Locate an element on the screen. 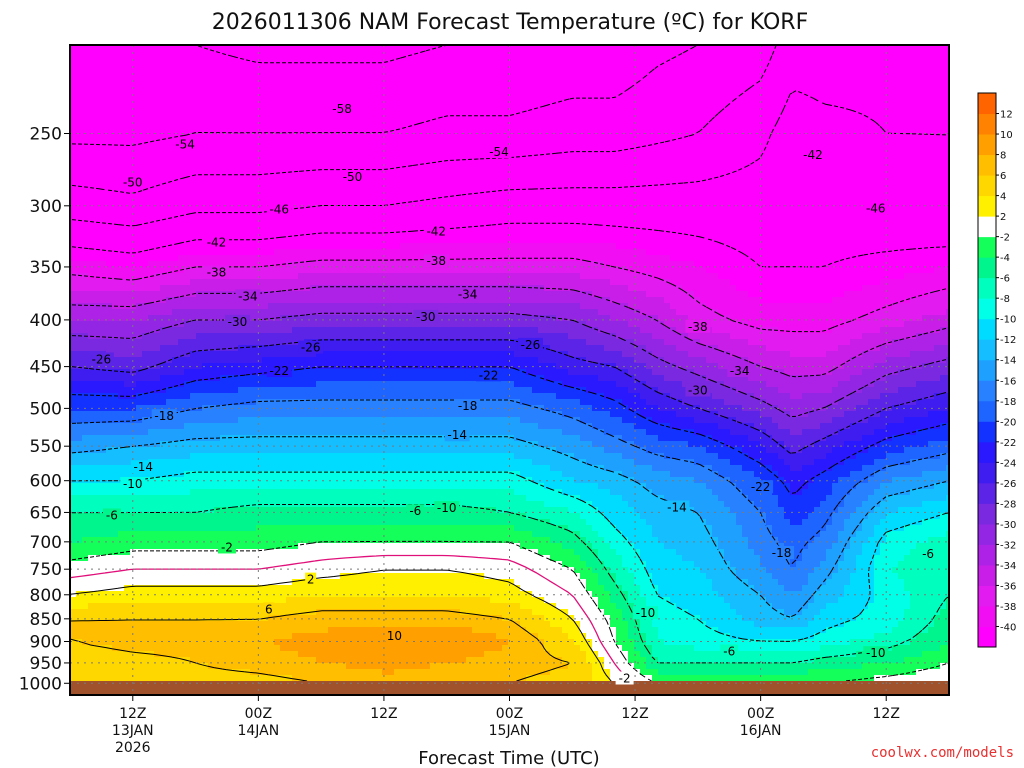 The height and width of the screenshot is (768, 1024). credit-link: coolwx.com/models is located at coordinates (942, 753).